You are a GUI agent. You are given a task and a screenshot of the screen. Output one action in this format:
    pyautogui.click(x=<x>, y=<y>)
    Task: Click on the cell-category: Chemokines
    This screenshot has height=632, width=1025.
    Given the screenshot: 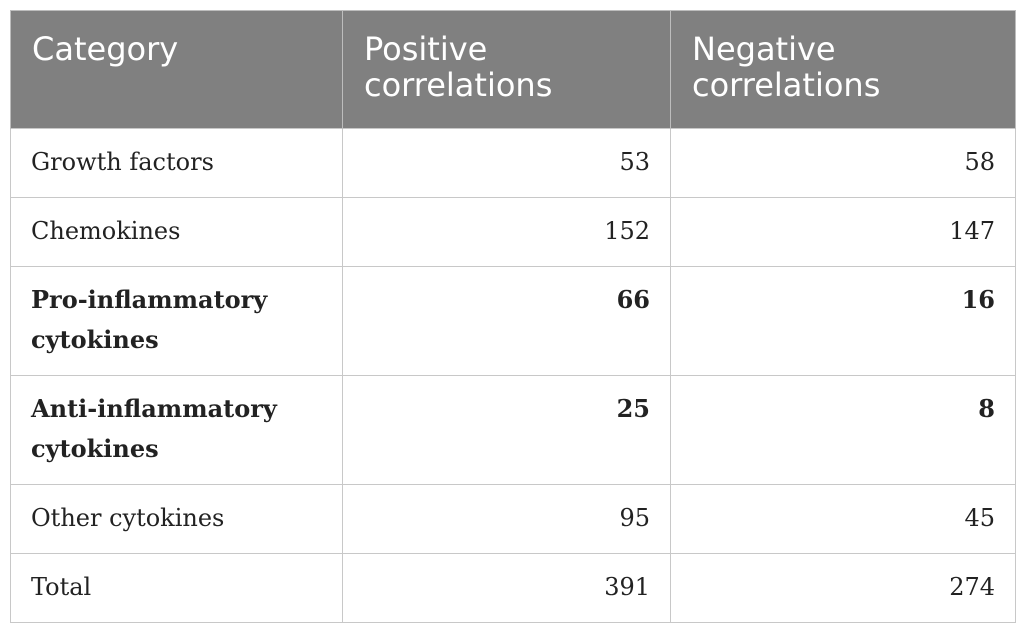 What is the action you would take?
    pyautogui.click(x=176, y=232)
    